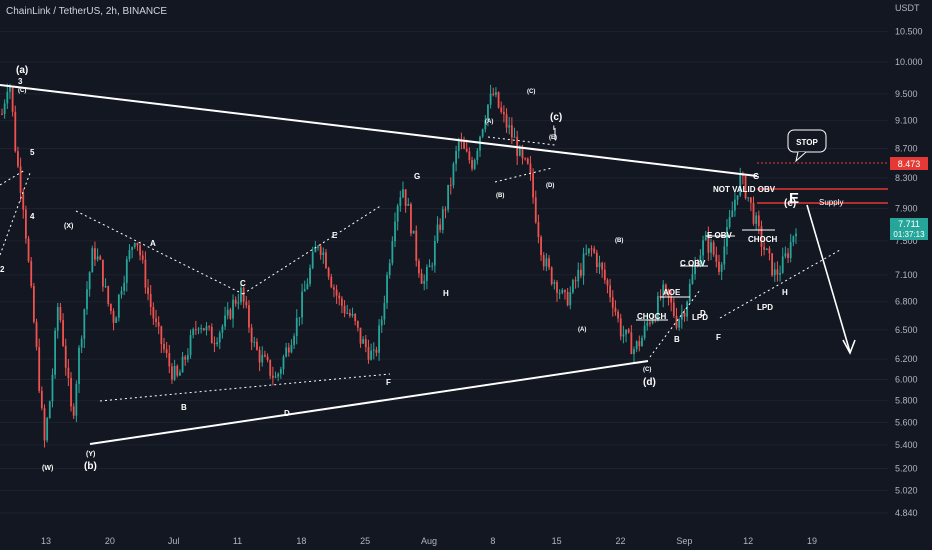 This screenshot has width=932, height=550. I want to click on dotted-c-top, so click(521, 141).